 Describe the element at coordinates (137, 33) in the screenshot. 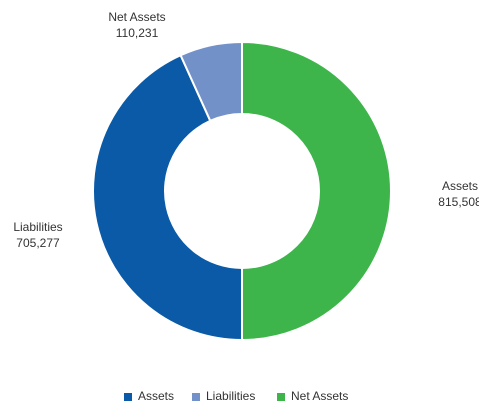

I see `slice-value: 110,231` at that location.